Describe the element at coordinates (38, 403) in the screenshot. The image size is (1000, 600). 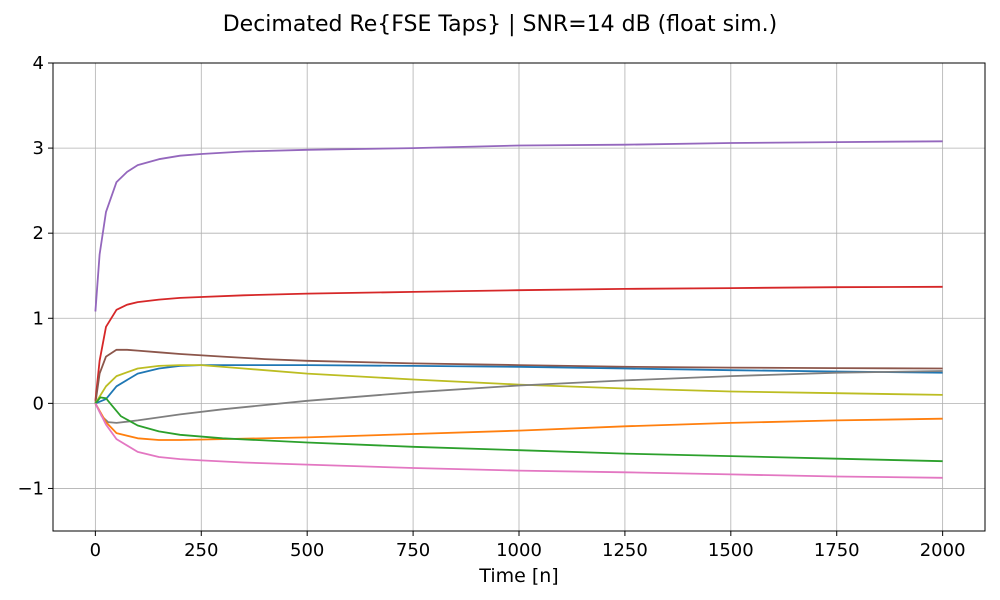
I see `y-tick-label: 0` at that location.